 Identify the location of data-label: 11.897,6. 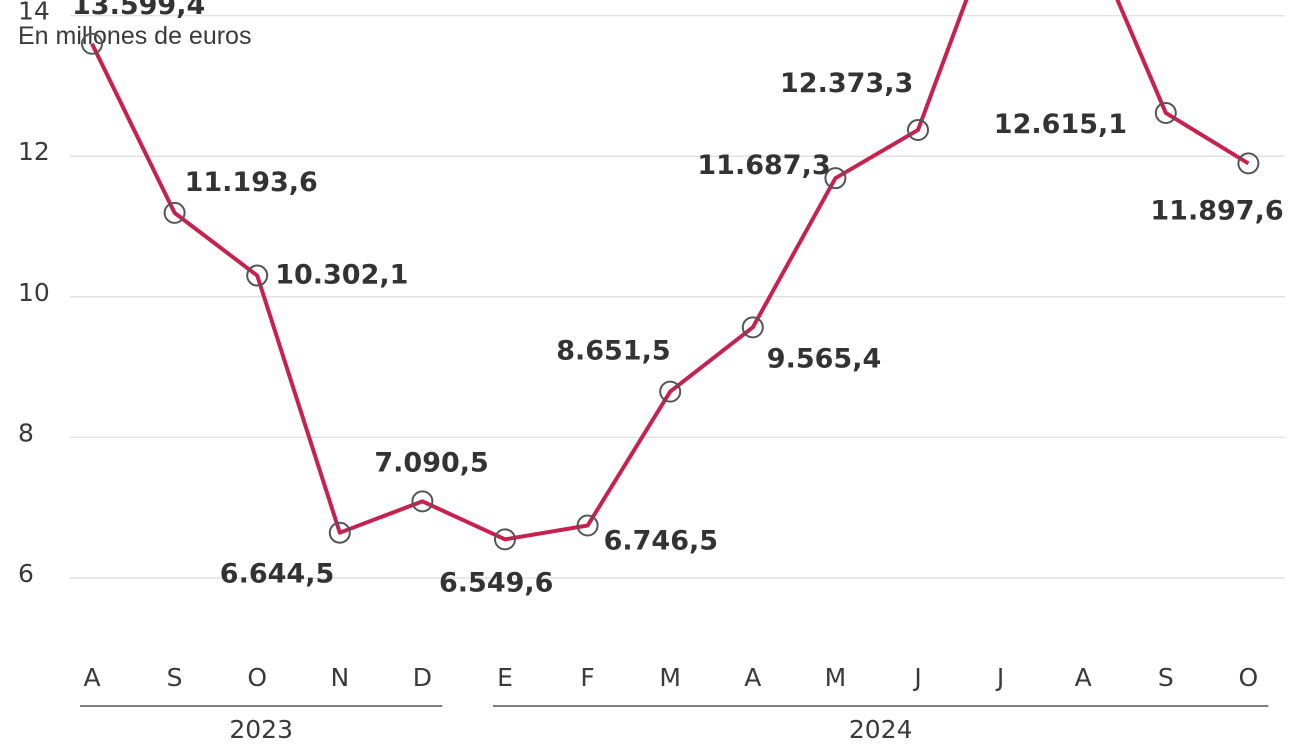
(1216, 210).